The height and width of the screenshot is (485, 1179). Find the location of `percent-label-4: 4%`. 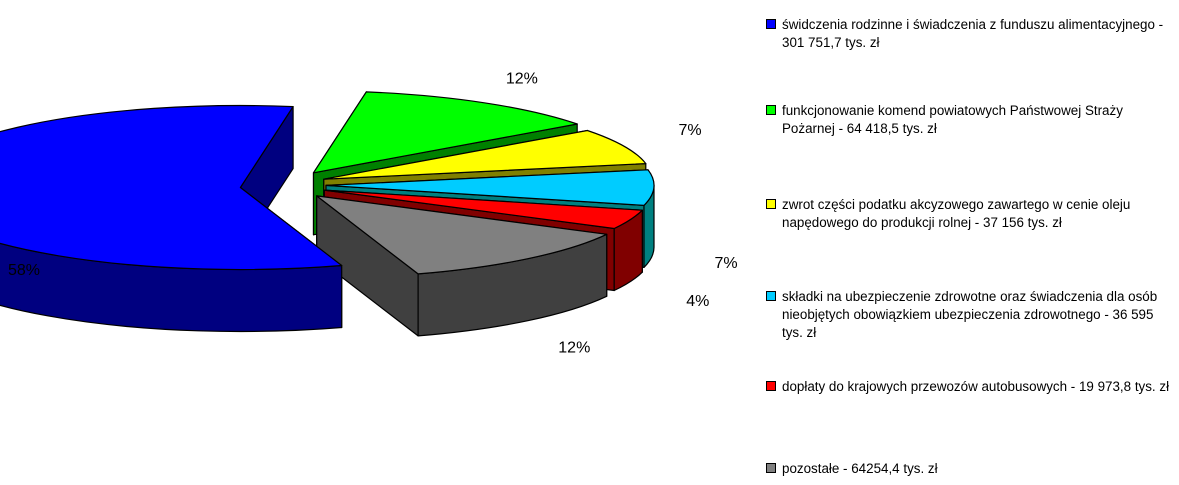

percent-label-4: 4% is located at coordinates (697, 301).